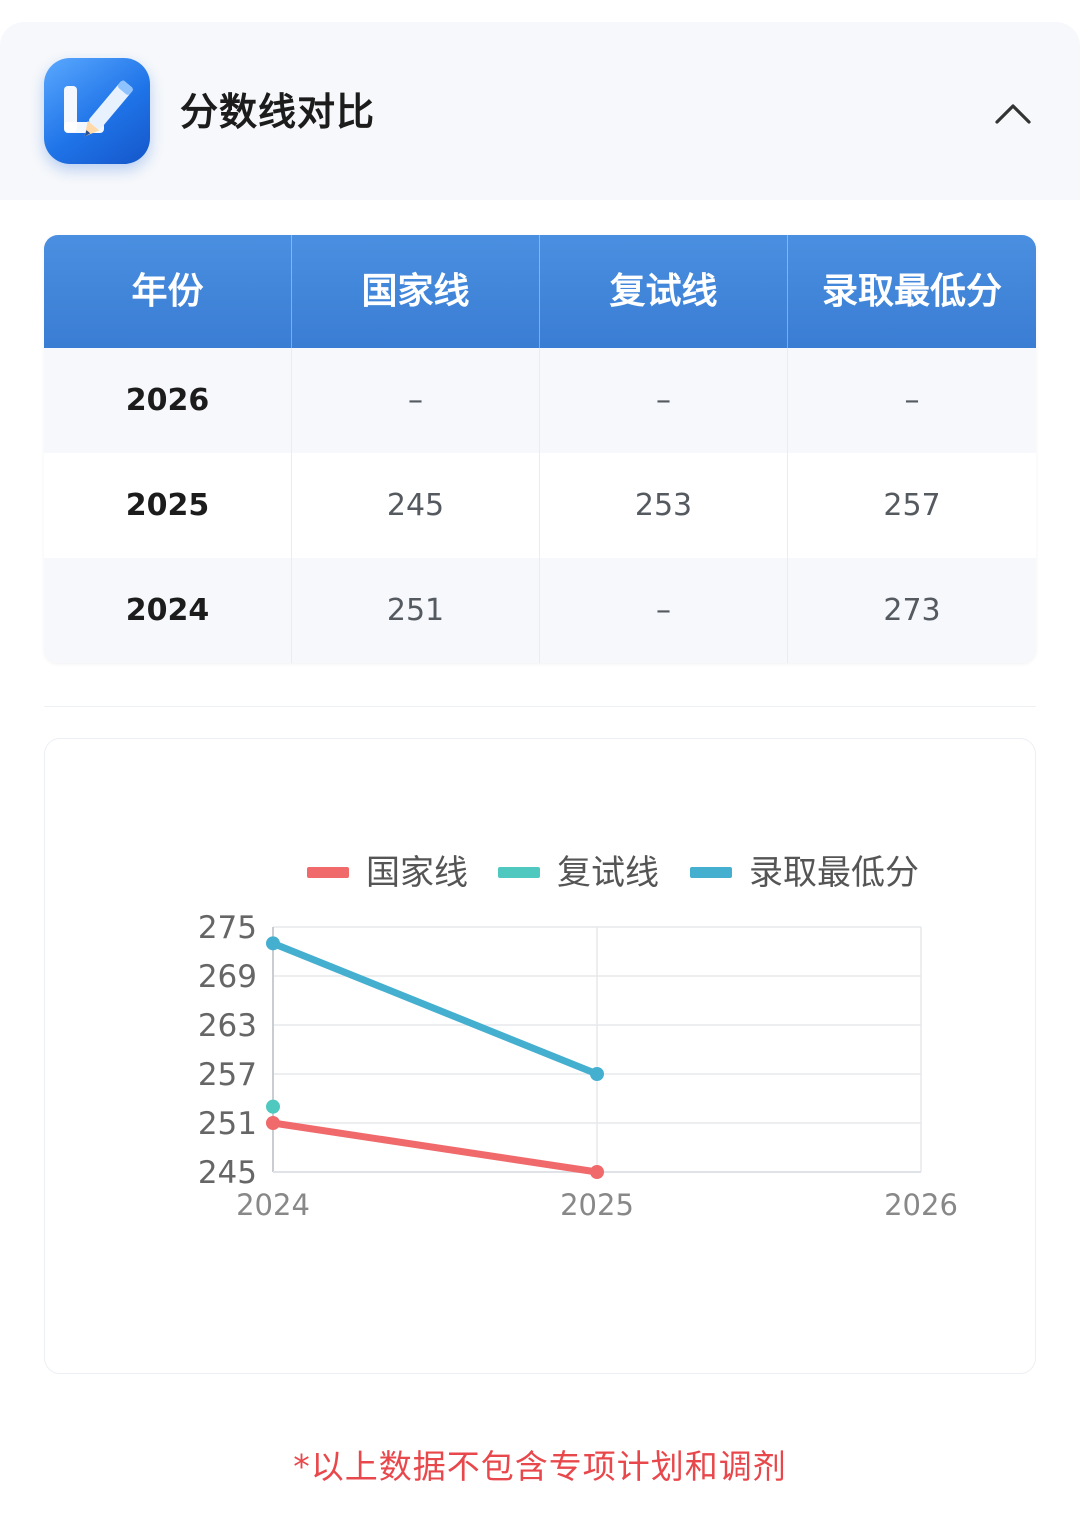 The height and width of the screenshot is (1540, 1080). What do you see at coordinates (912, 505) in the screenshot?
I see `cell-min-admission: 257` at bounding box center [912, 505].